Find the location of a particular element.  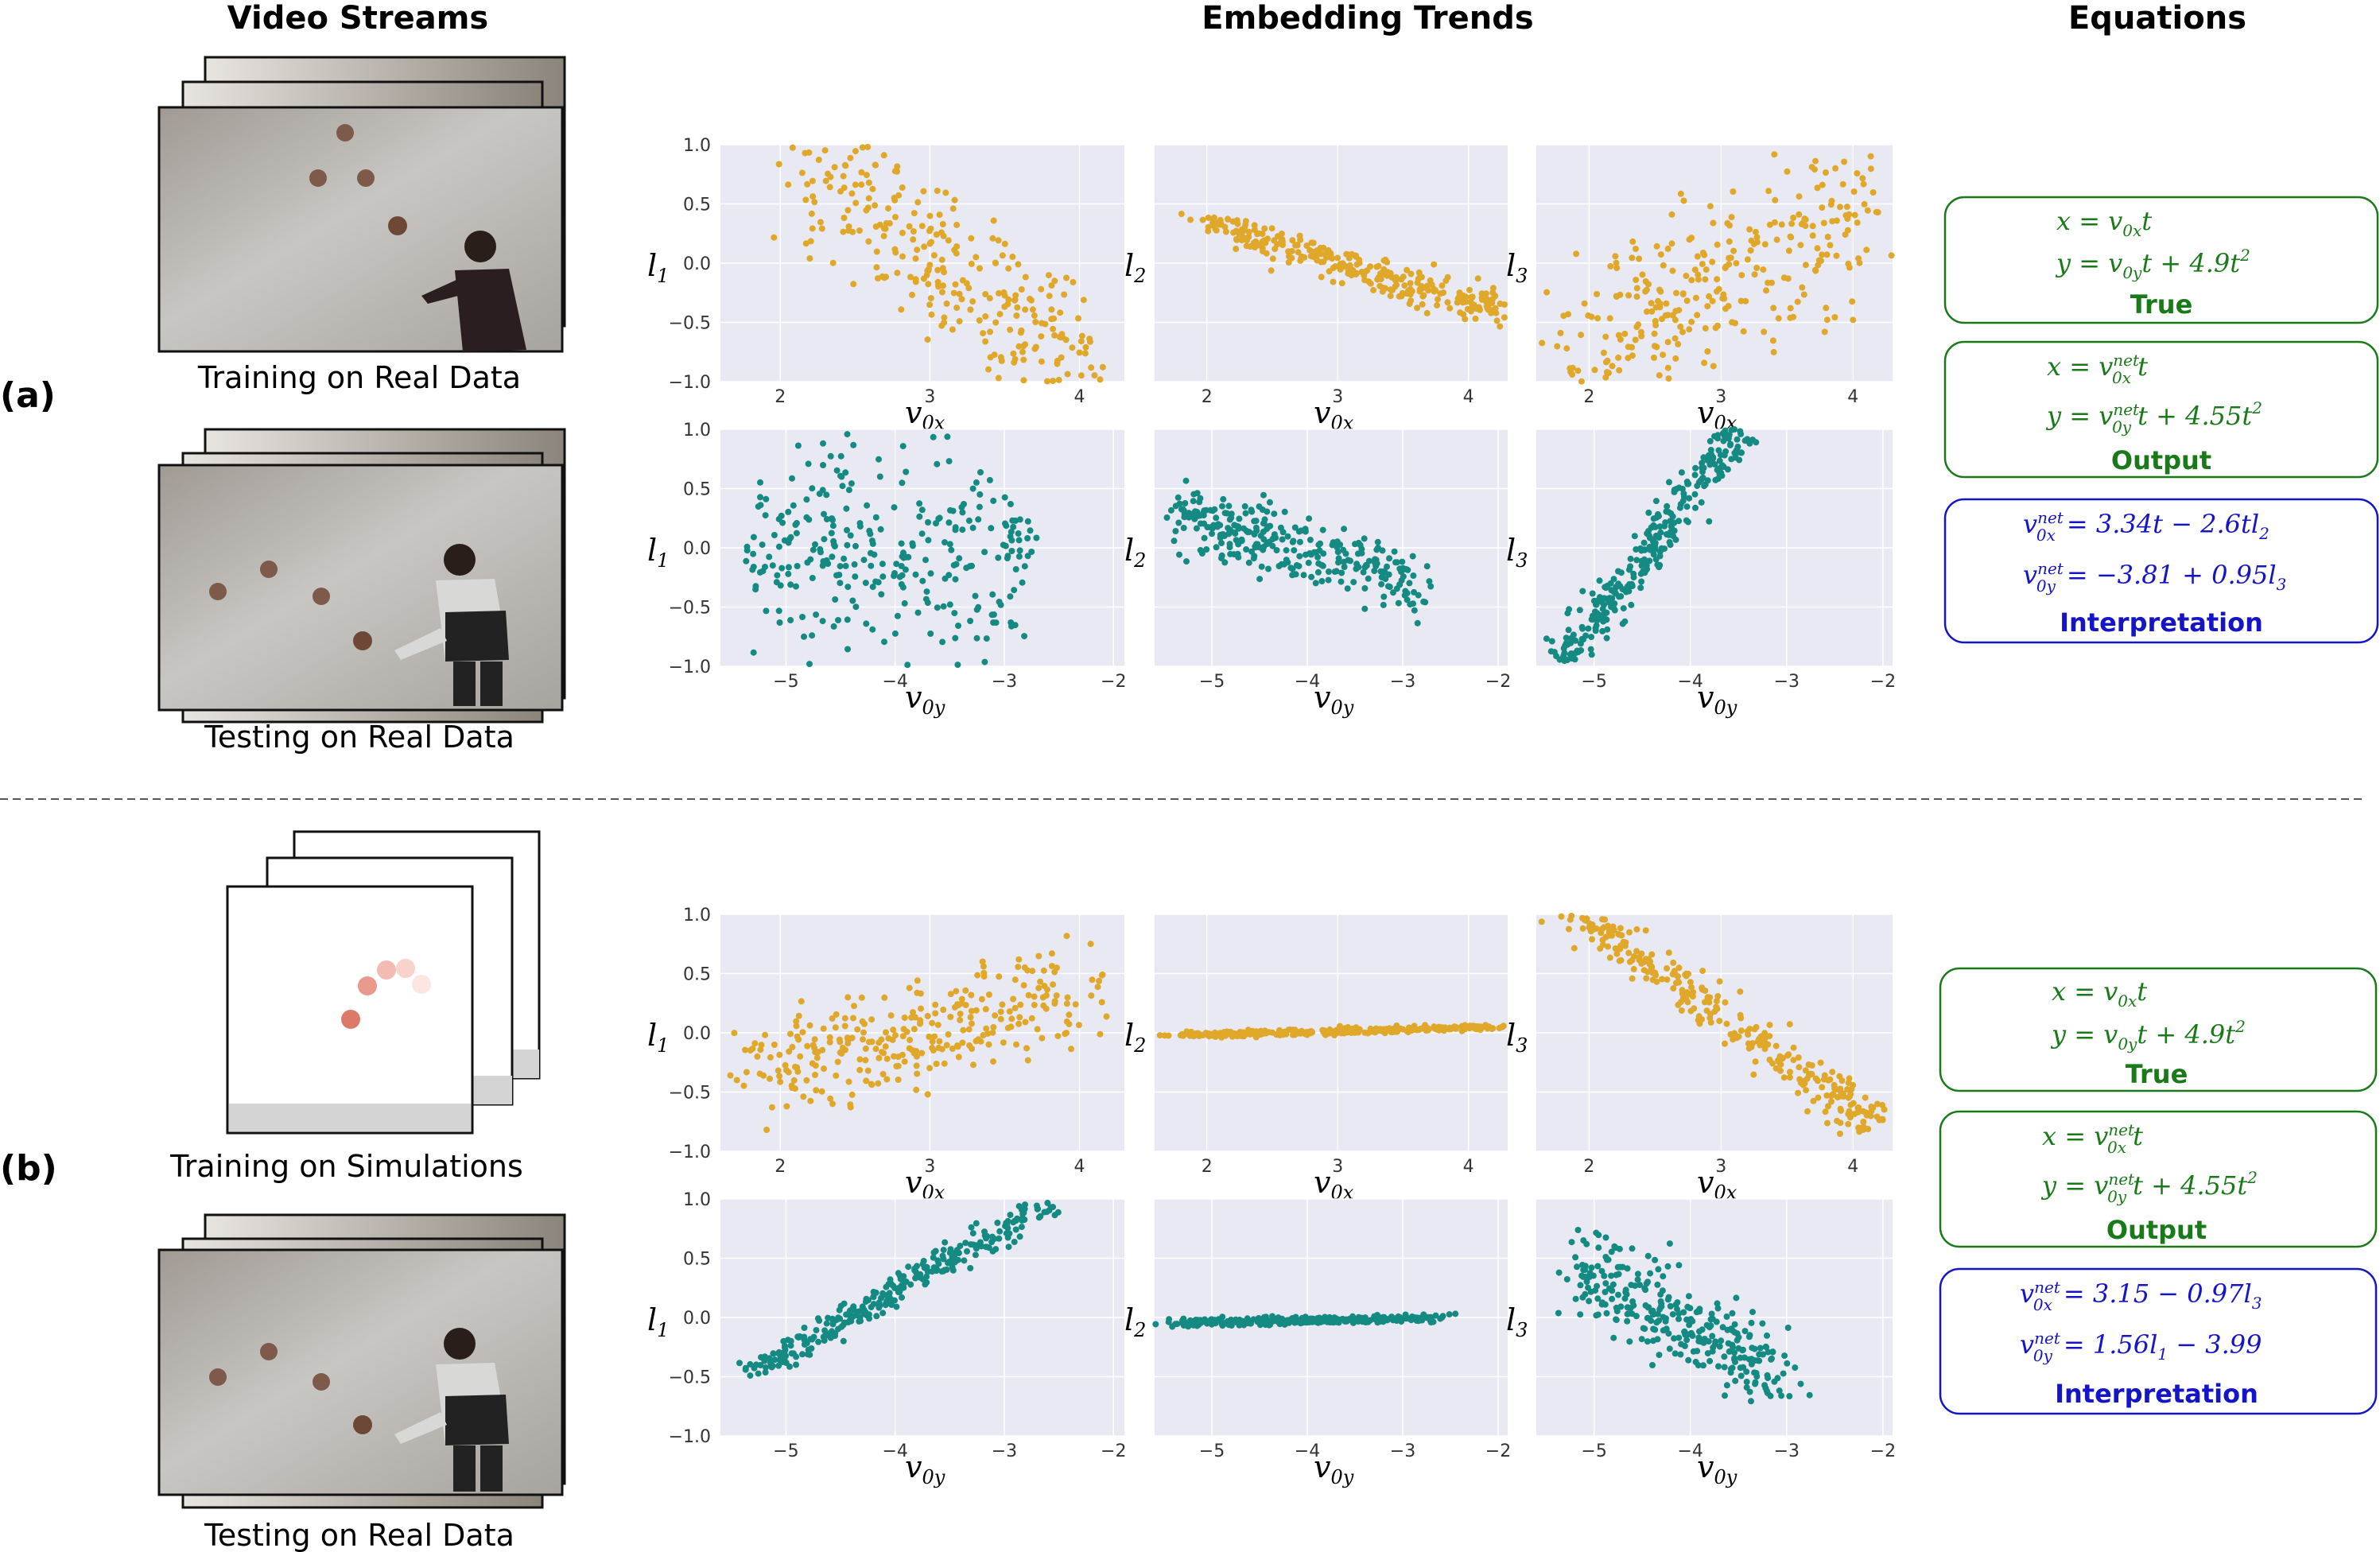

eq-line: y = vnet 0y t + 4.55t2 is located at coordinates (2153, 417).